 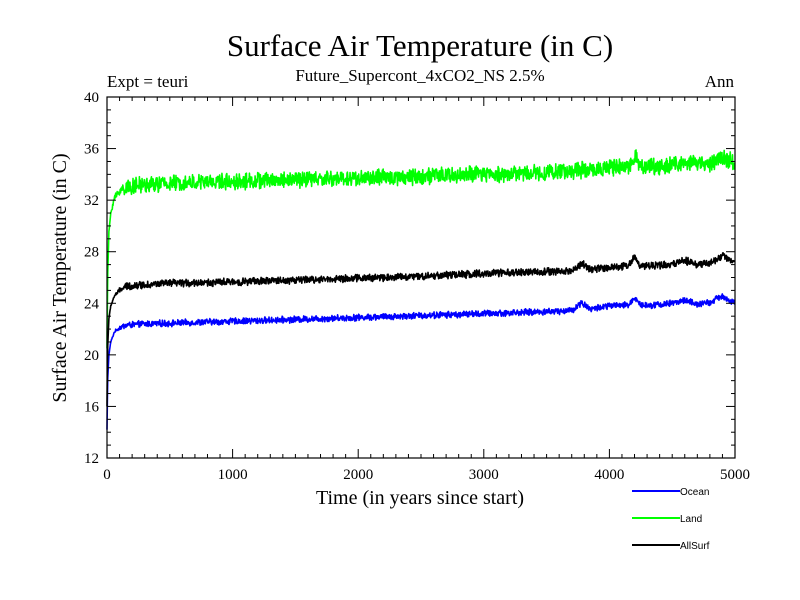 I want to click on x-tick-label: 0, so click(x=107, y=475).